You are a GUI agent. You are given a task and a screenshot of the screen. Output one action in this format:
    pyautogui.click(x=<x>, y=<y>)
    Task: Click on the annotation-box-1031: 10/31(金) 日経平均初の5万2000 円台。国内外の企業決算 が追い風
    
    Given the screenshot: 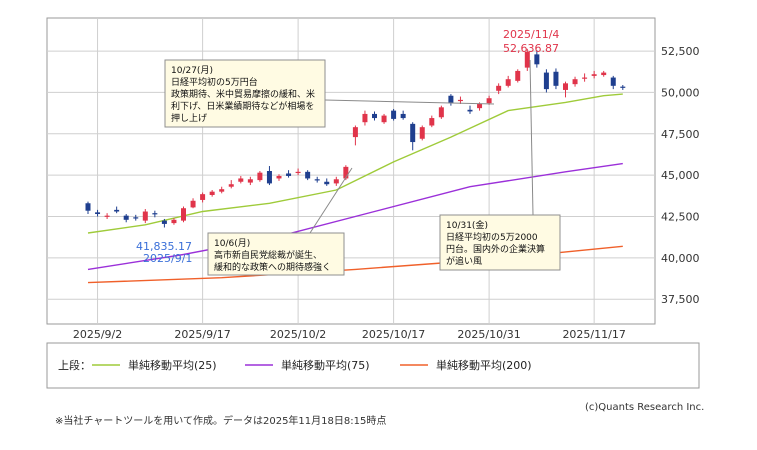 What is the action you would take?
    pyautogui.click(x=500, y=242)
    